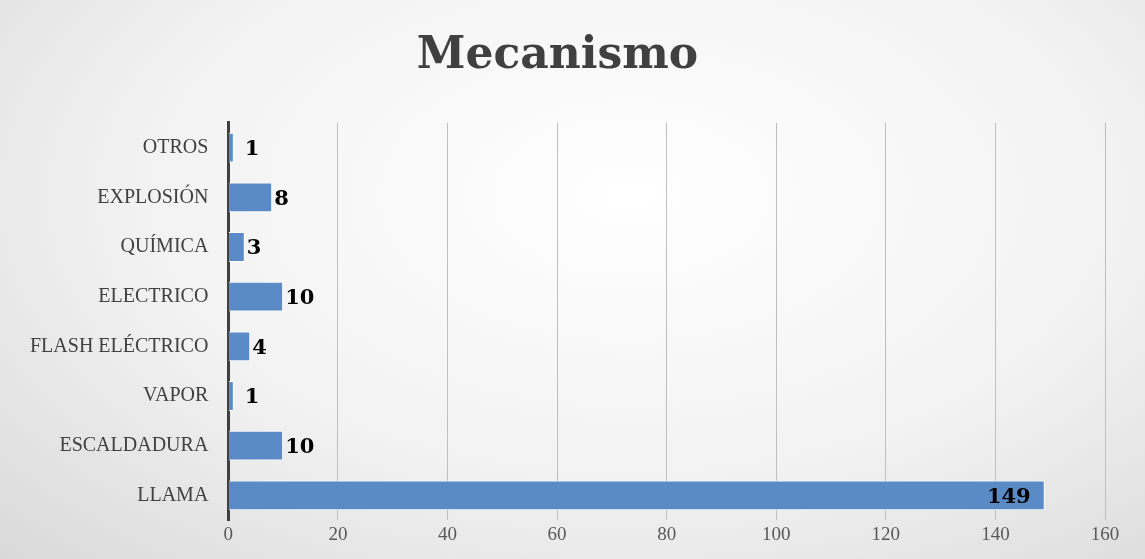  What do you see at coordinates (776, 533) in the screenshot?
I see `x-tick-label: 100` at bounding box center [776, 533].